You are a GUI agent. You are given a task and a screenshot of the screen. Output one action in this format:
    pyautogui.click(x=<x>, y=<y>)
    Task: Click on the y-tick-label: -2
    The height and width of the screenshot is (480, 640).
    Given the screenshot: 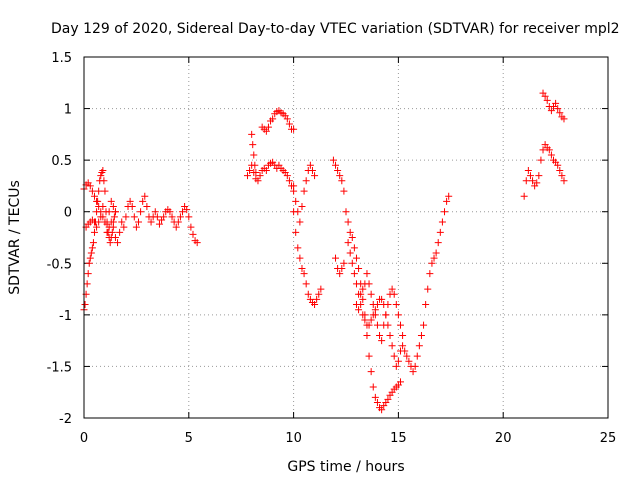 What is the action you would take?
    pyautogui.click(x=65, y=419)
    